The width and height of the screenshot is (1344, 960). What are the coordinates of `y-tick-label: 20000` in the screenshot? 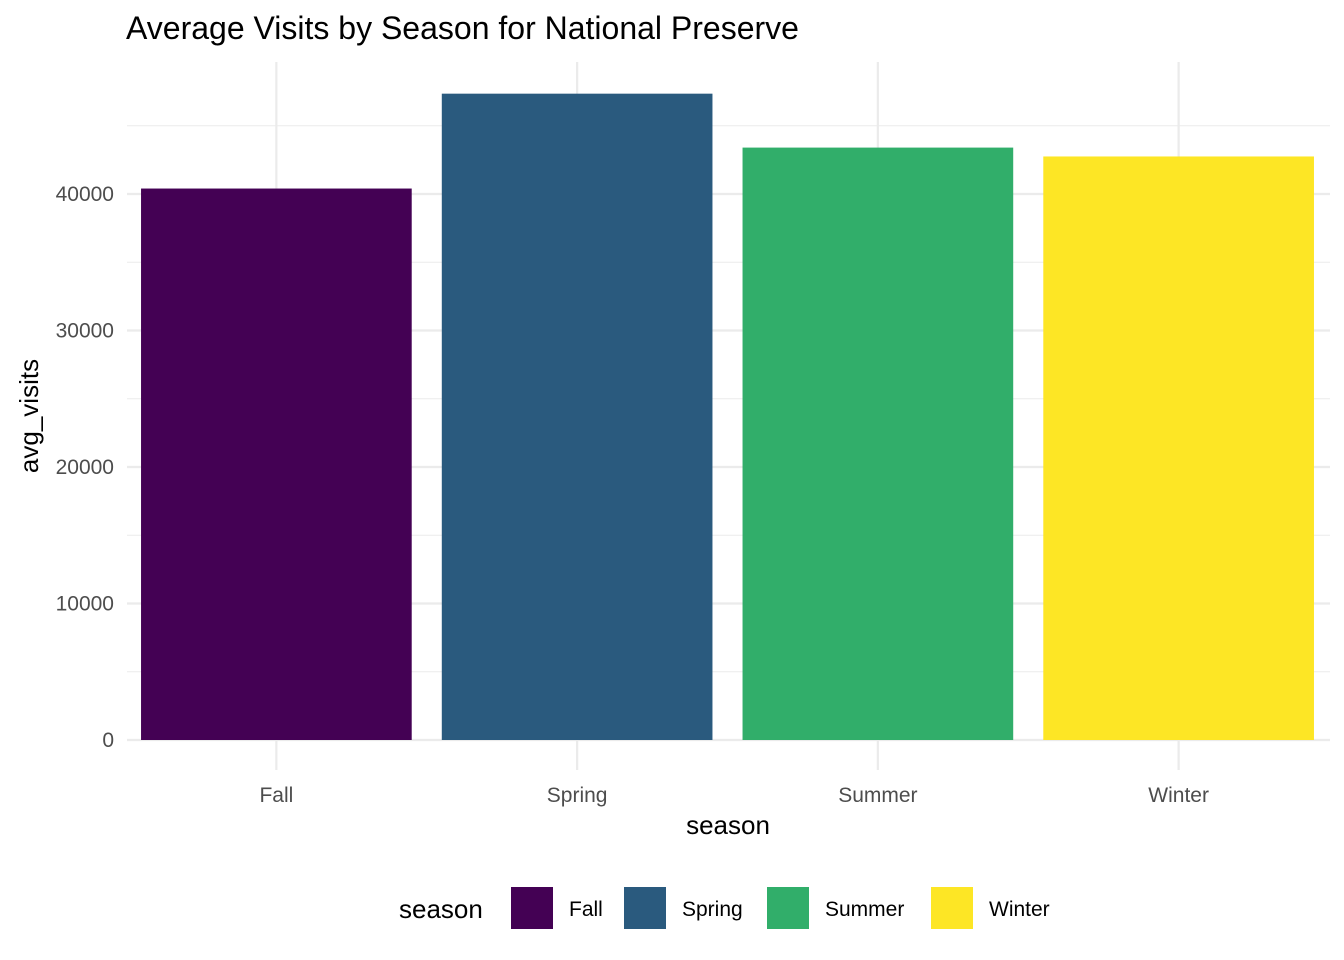 It's located at (85, 467).